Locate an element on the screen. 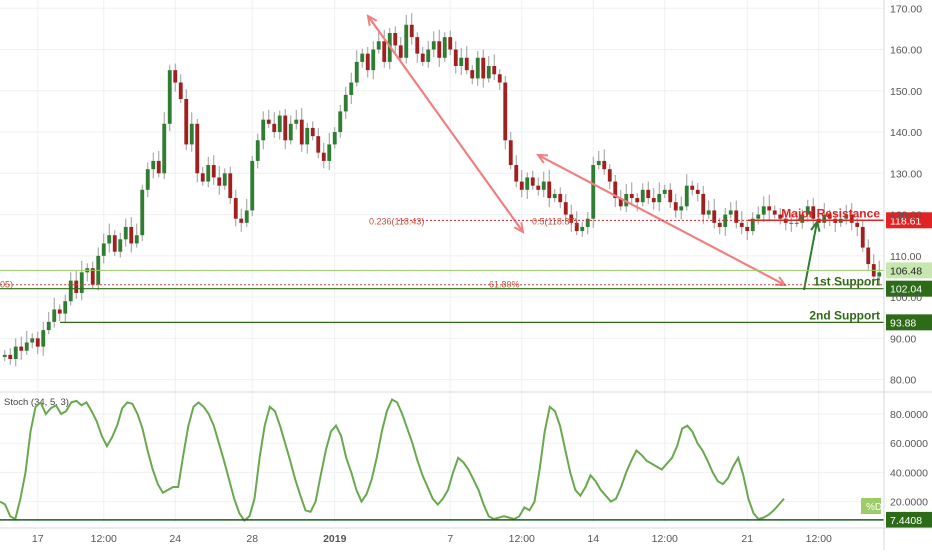  time-tick-label: 14 is located at coordinates (593, 539).